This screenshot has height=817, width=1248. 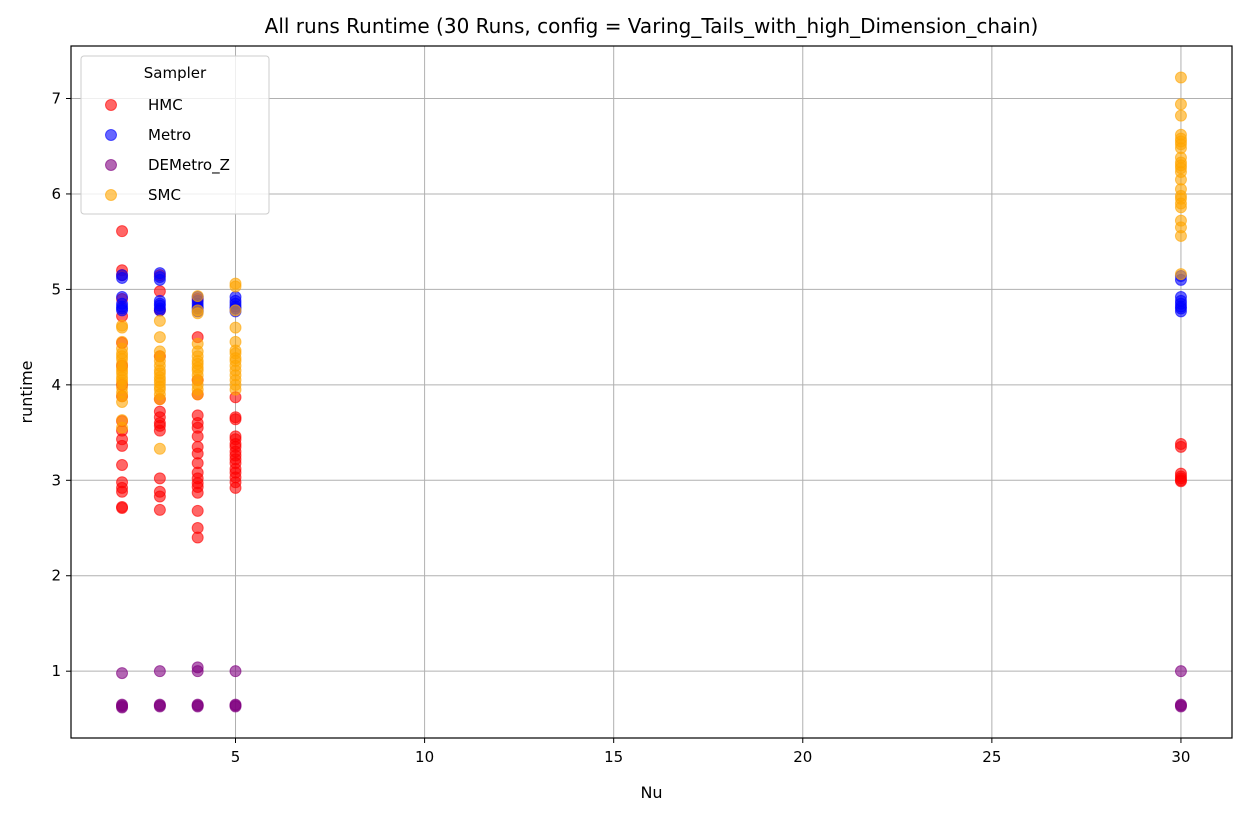 I want to click on y-tick-label: 4, so click(x=56, y=385).